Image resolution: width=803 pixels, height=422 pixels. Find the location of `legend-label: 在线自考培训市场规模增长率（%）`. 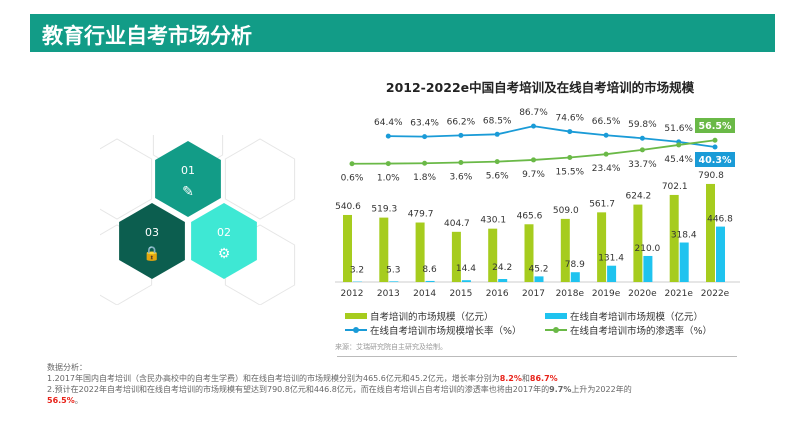

legend-label: 在线自考培训市场规模增长率（%） is located at coordinates (446, 331).